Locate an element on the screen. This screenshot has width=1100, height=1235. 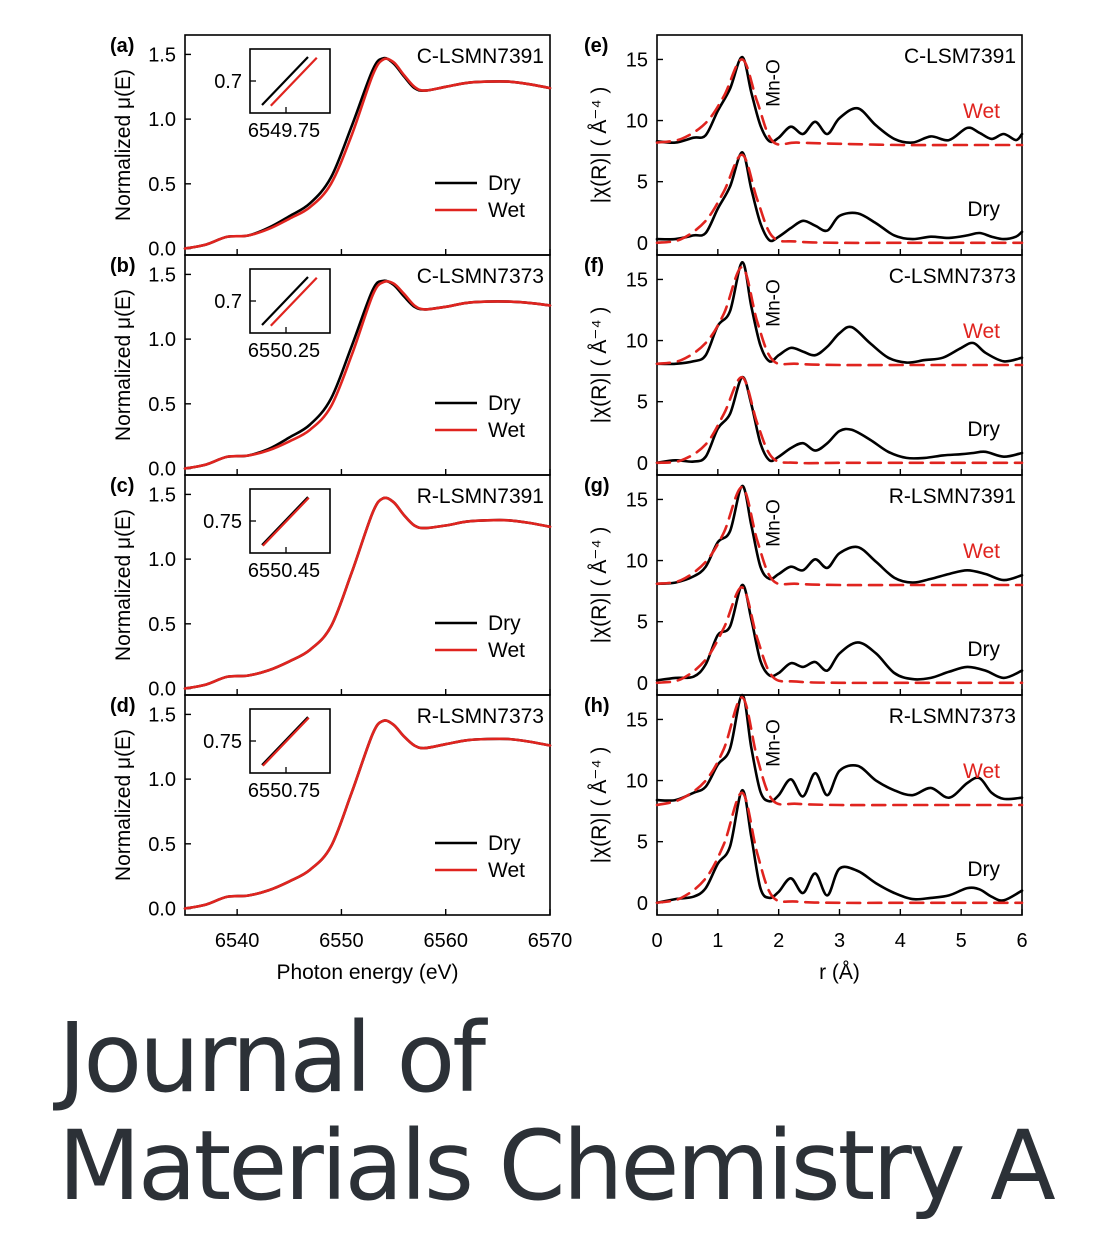
inset-x-tick-label: 6549.75 is located at coordinates (284, 131).